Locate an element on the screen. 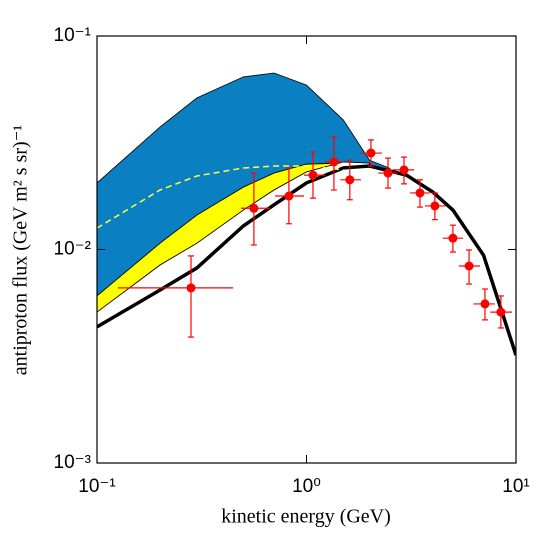  y-tick-label: 10⁻¹ is located at coordinates (73, 35).